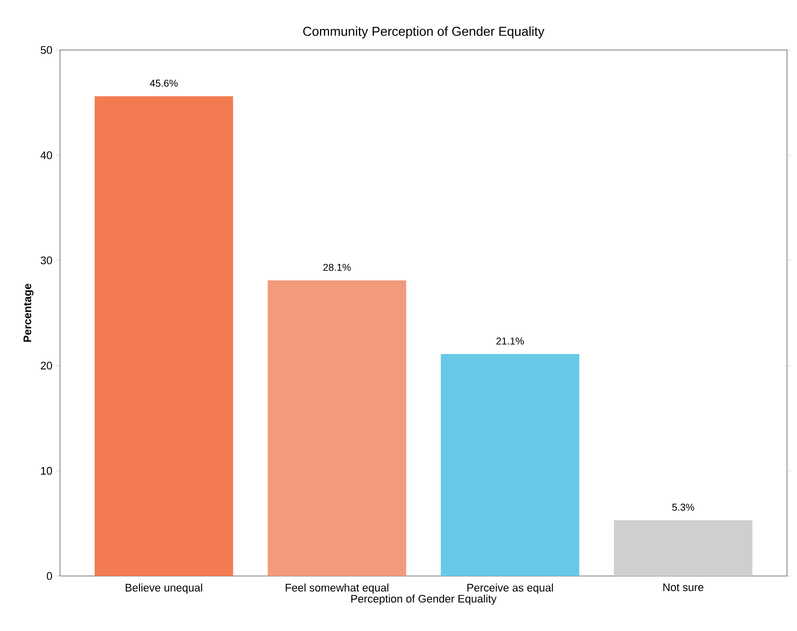 The image size is (797, 631). I want to click on data-label: 28.1%, so click(337, 267).